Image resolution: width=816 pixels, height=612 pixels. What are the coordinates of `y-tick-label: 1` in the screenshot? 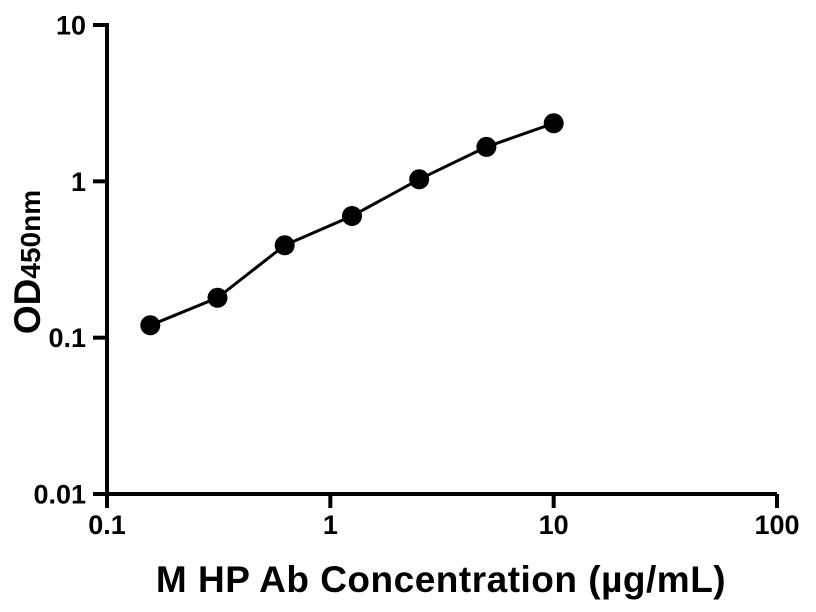 It's located at (78, 182).